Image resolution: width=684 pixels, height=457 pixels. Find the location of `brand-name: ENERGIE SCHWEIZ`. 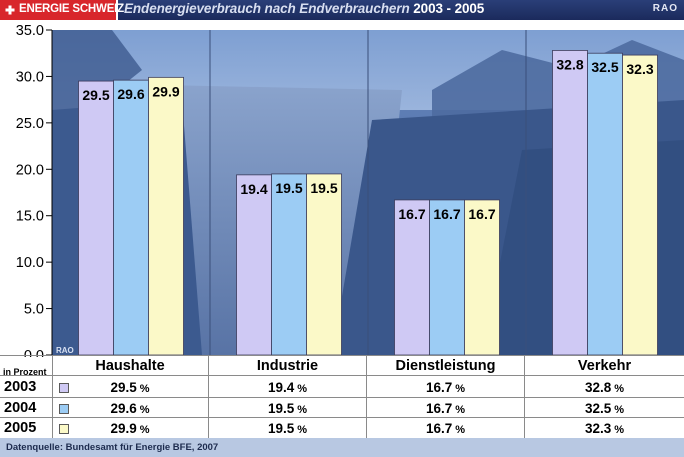

brand-name: ENERGIE SCHWEIZ is located at coordinates (71, 9).